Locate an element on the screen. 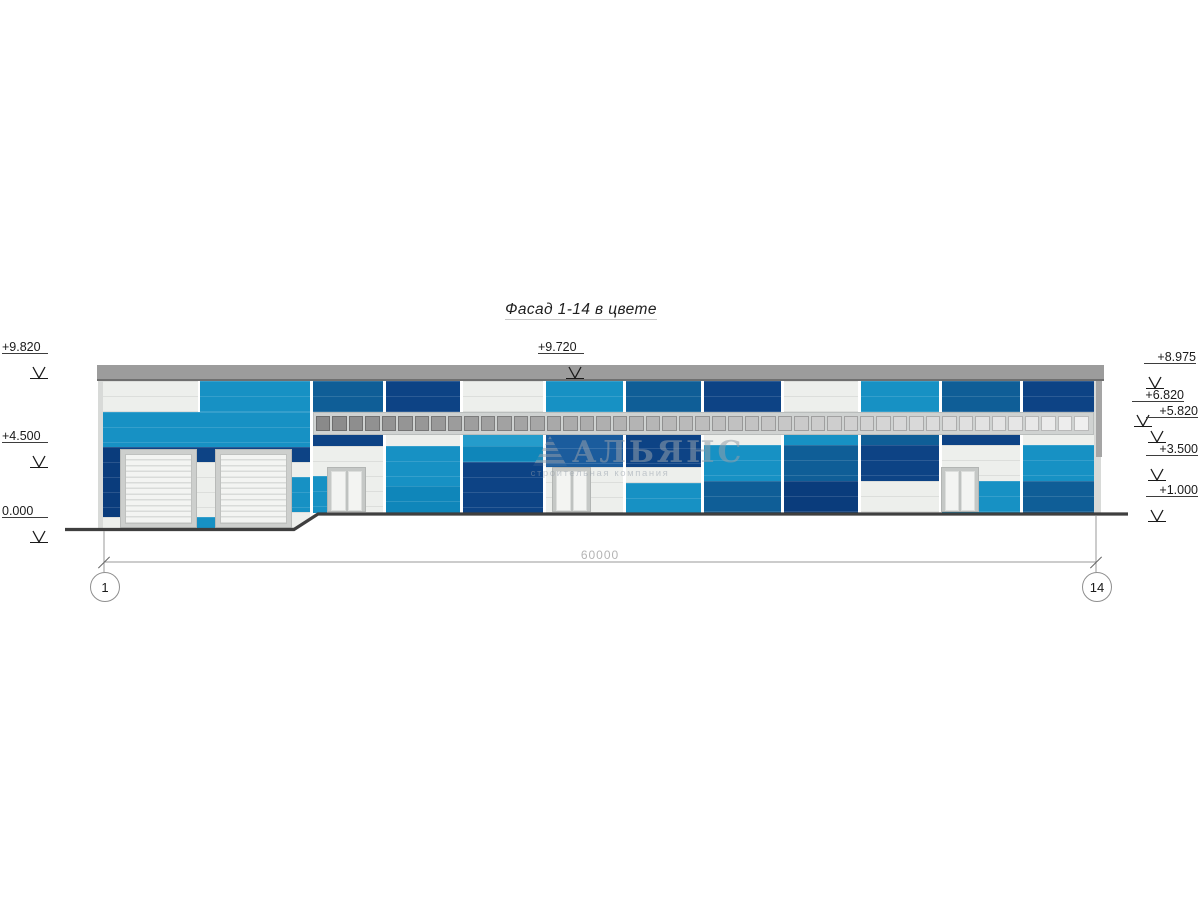 The height and width of the screenshot is (900, 1200). right-downpipe is located at coordinates (1099, 418).